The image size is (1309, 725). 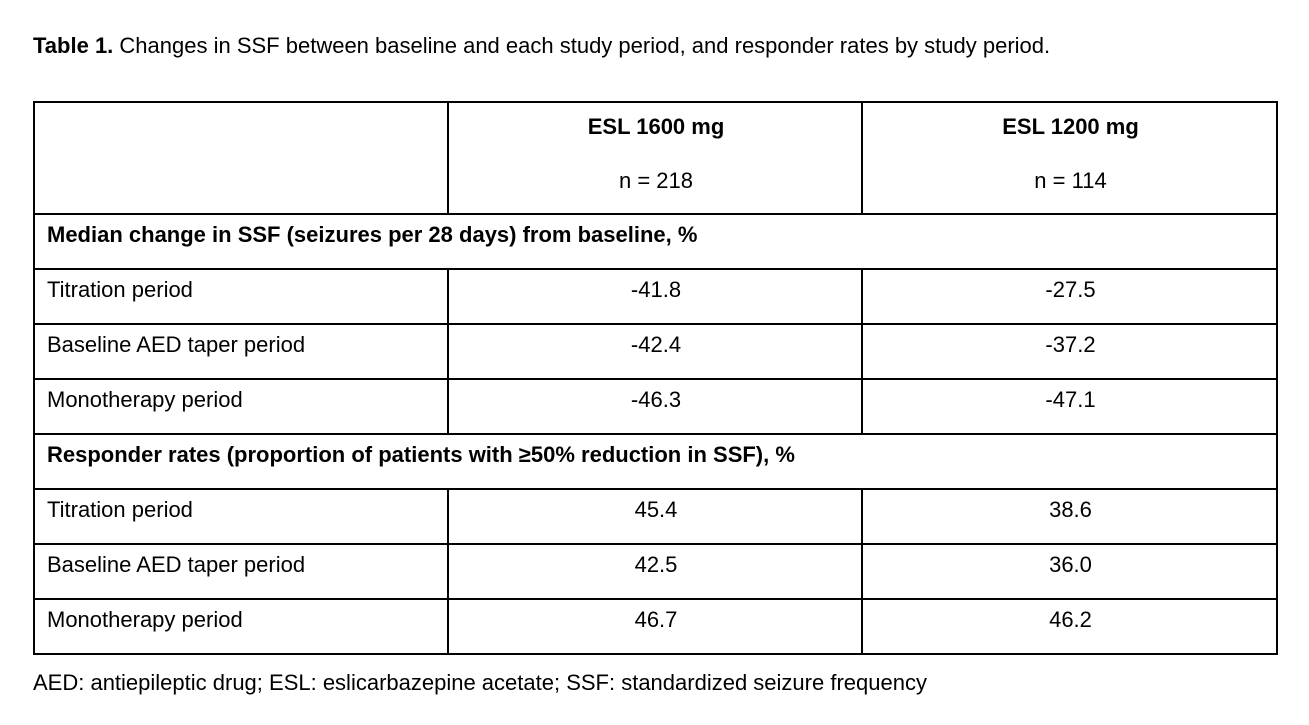 I want to click on value-cell-esl1600: -42.4, so click(x=655, y=351).